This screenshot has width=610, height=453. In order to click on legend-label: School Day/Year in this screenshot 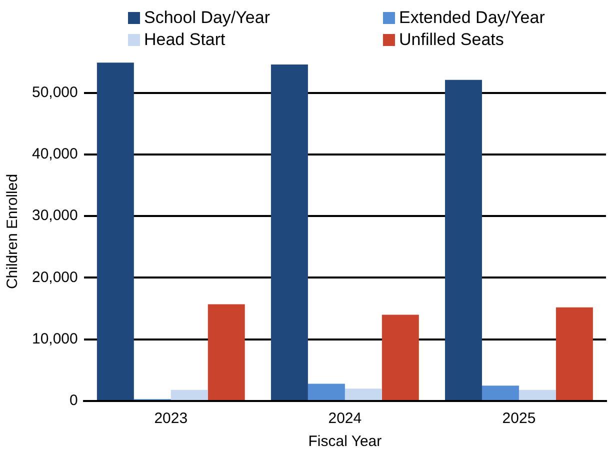, I will do `click(207, 18)`.